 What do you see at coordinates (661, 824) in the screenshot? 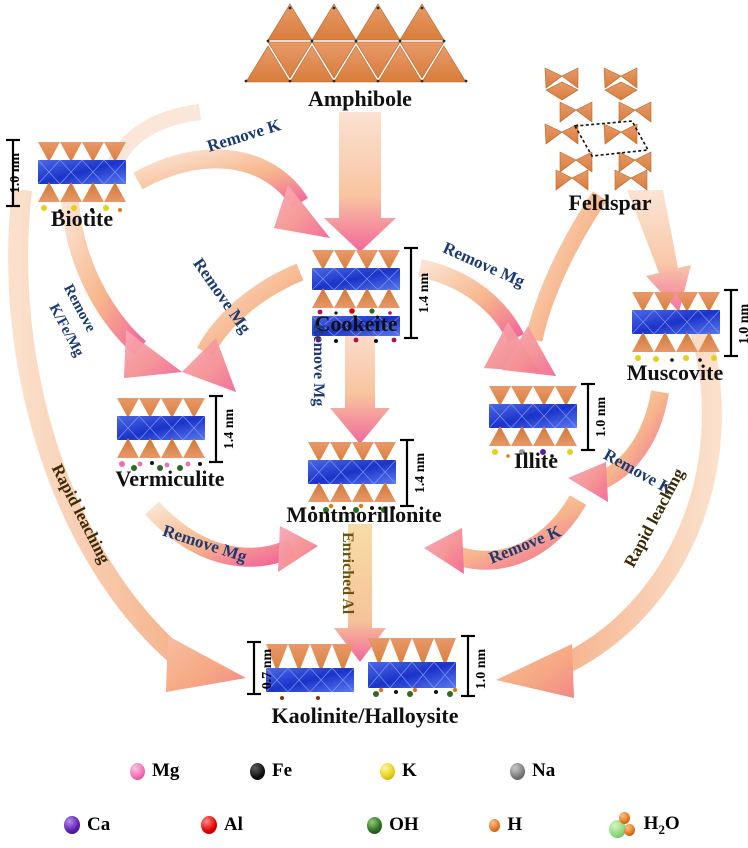
I see `legend-label-h2o: H2O` at bounding box center [661, 824].